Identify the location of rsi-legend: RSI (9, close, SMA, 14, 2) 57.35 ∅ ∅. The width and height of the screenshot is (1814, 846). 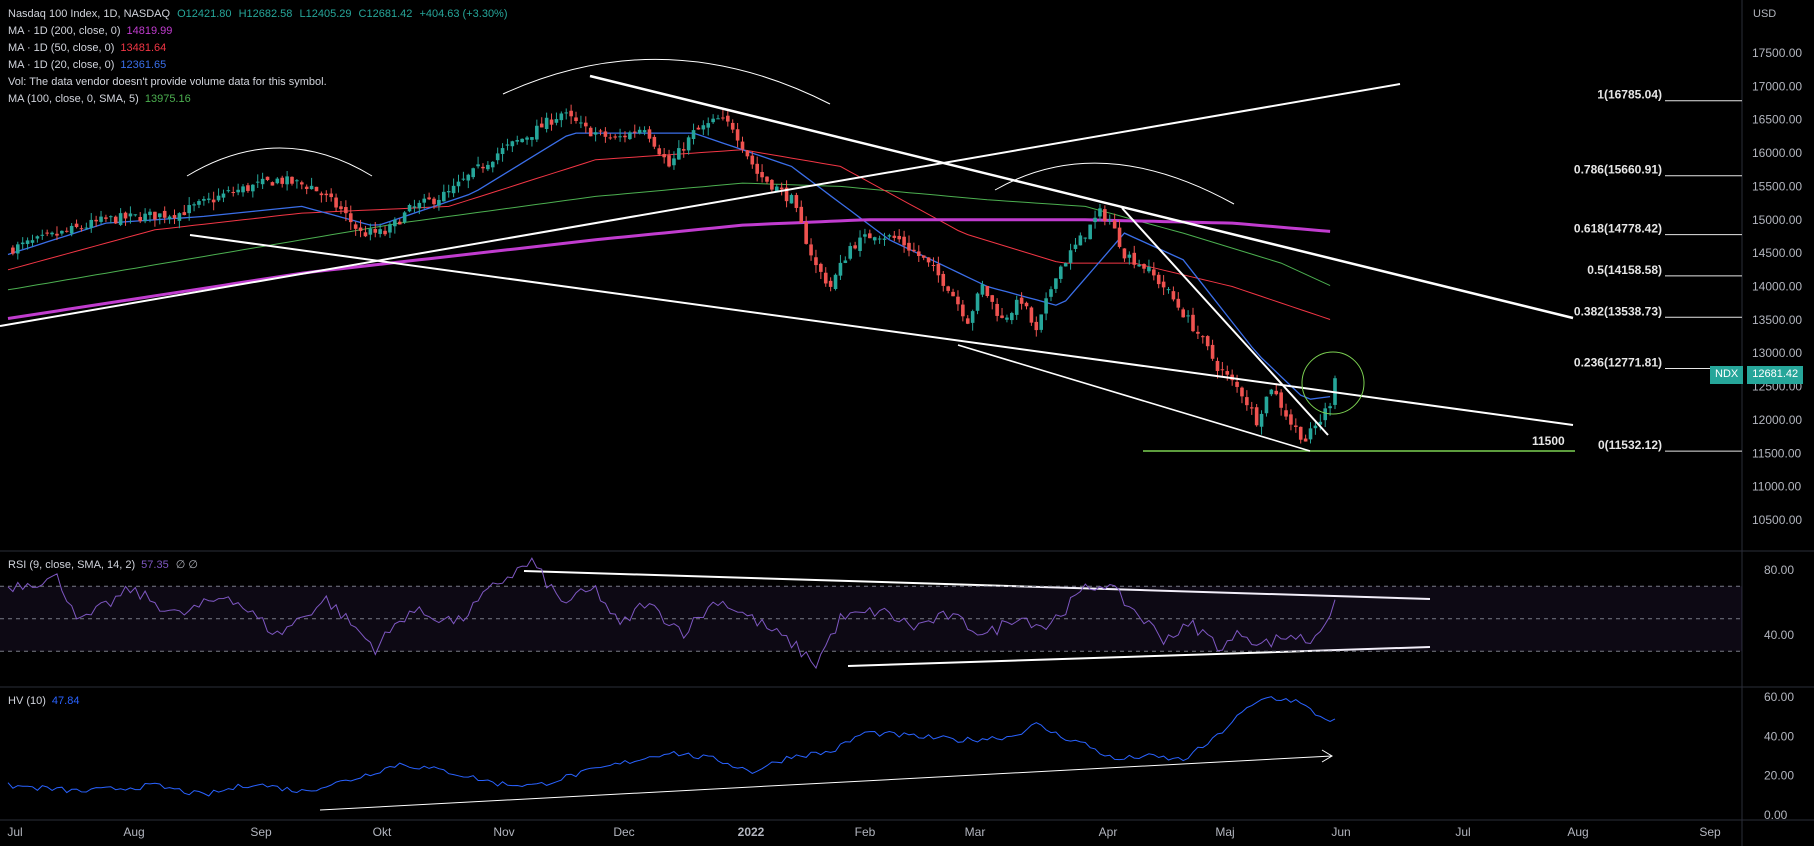
(105, 565).